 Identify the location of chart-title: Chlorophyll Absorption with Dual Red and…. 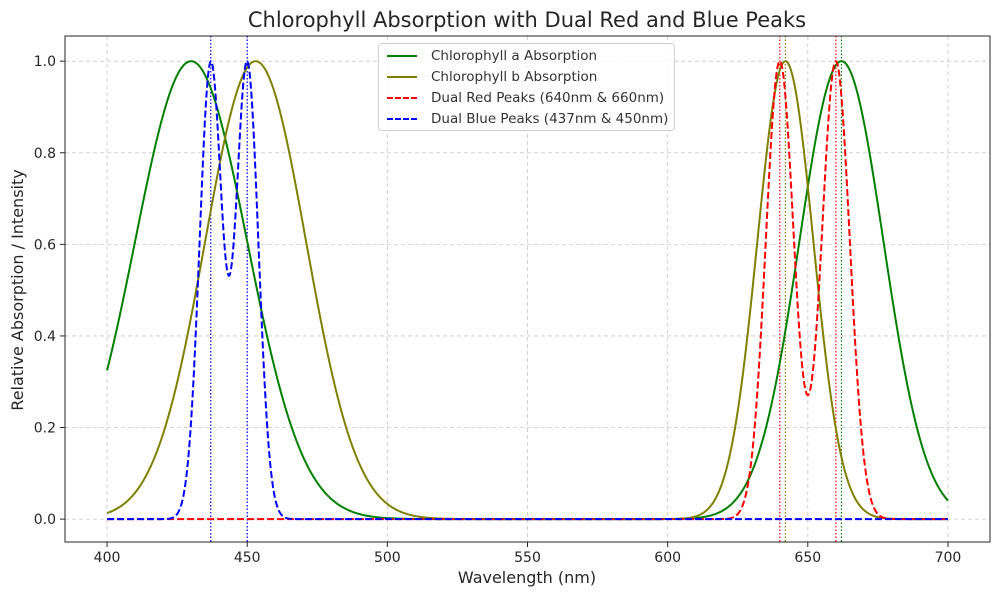
(527, 20).